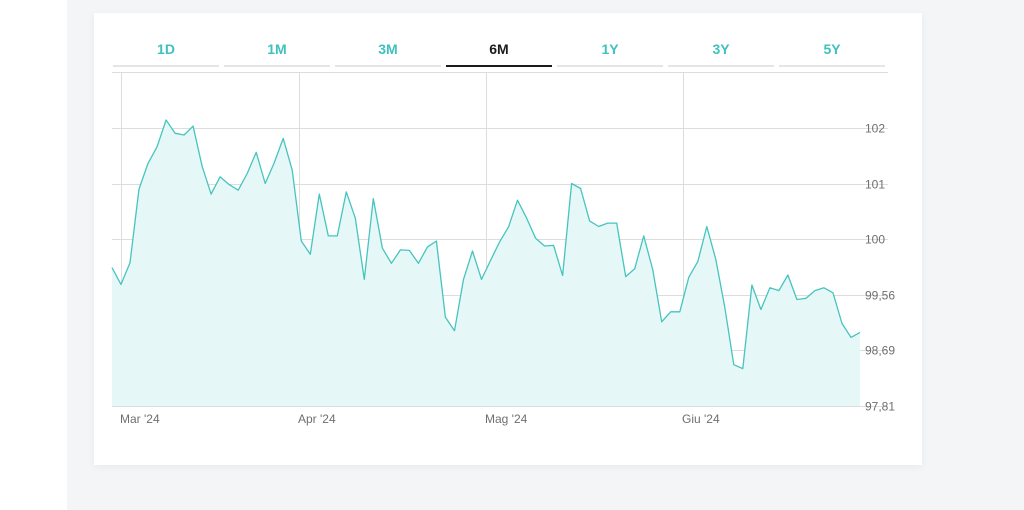 The image size is (1024, 510). Describe the element at coordinates (880, 407) in the screenshot. I see `y-tick-label-5: 97,81` at that location.